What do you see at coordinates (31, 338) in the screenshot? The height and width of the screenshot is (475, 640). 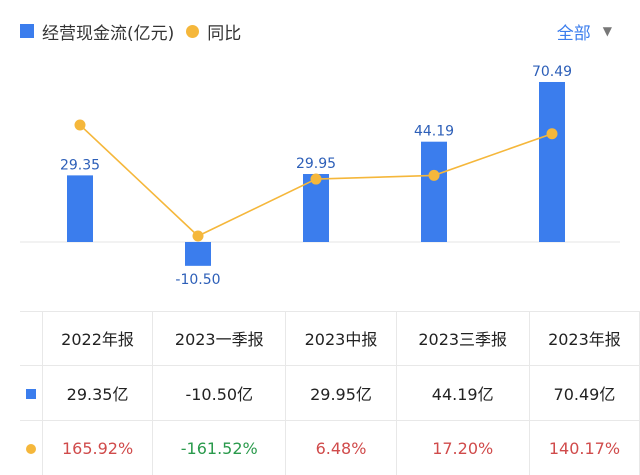 I see `header-corner-cell` at bounding box center [31, 338].